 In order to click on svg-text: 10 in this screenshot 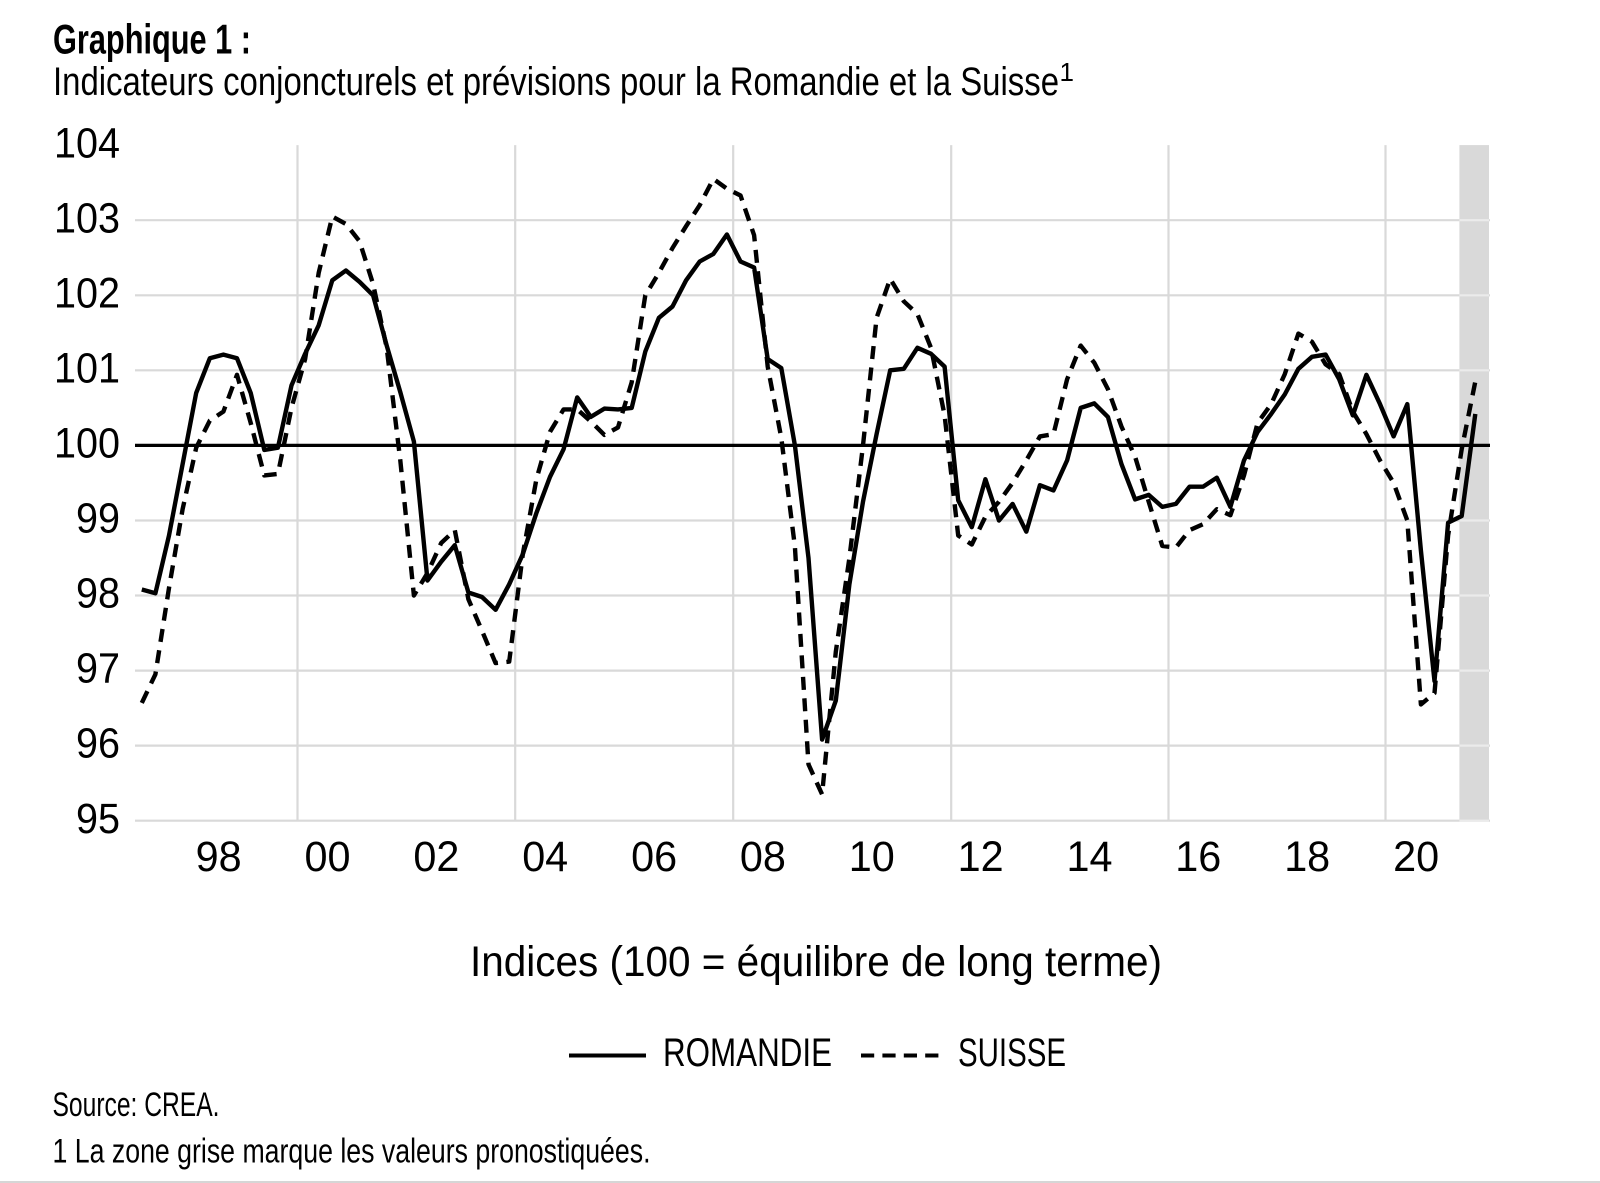, I will do `click(872, 857)`.